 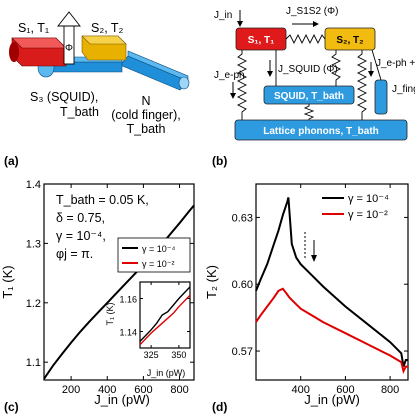 I want to click on s2-block, so click(x=104, y=48).